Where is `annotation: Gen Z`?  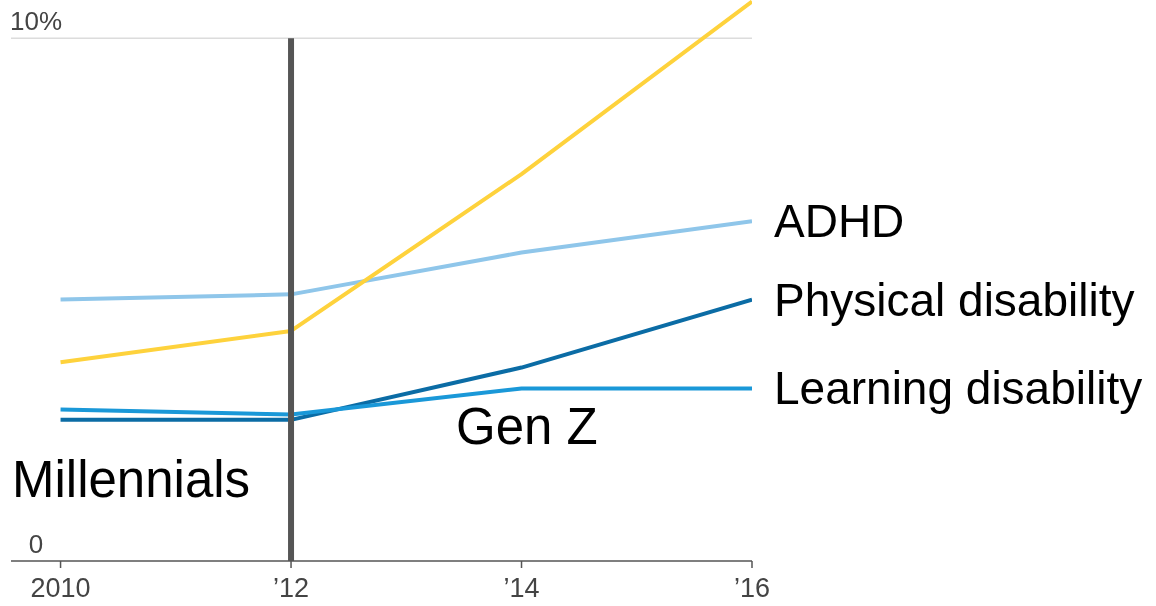
annotation: Gen Z is located at coordinates (527, 427).